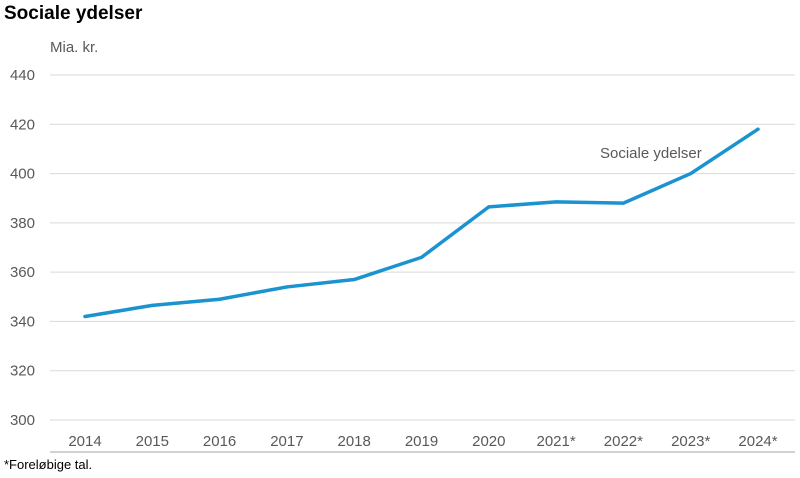 Image resolution: width=800 pixels, height=478 pixels. Describe the element at coordinates (22, 248) in the screenshot. I see `y-axis-ticks: 300 320 340 360 380 400 420 440` at that location.